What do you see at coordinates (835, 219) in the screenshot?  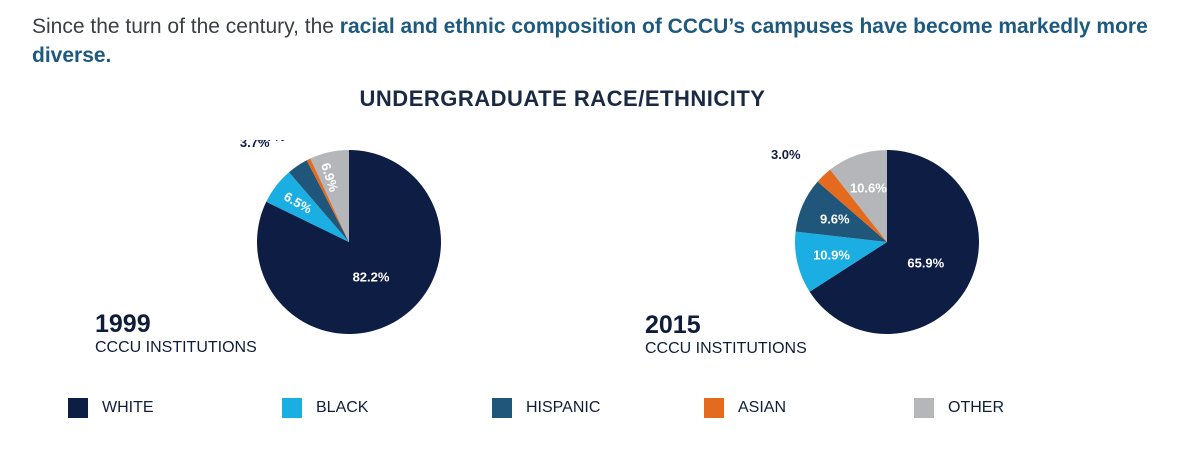 I see `pie-label-hispanic-2015: 9.6%` at bounding box center [835, 219].